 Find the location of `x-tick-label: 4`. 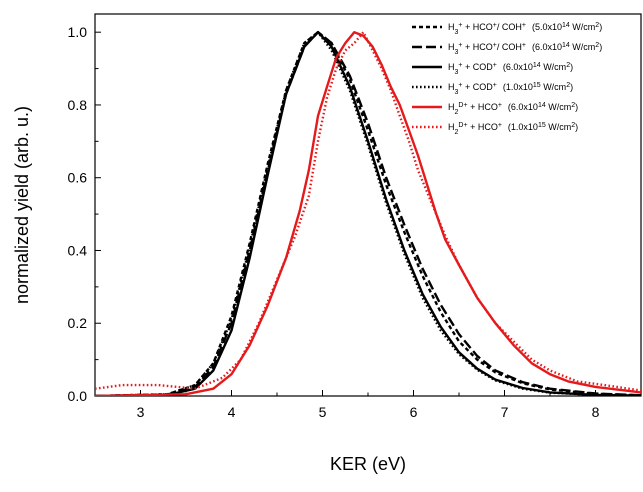

x-tick-label: 4 is located at coordinates (232, 412).